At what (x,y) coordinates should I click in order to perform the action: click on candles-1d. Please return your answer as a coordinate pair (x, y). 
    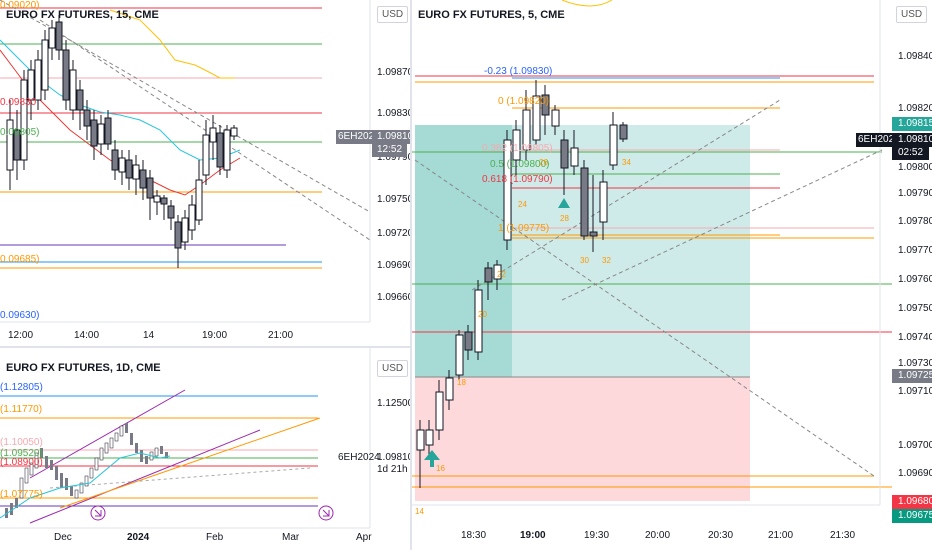
    Looking at the image, I should click on (86, 470).